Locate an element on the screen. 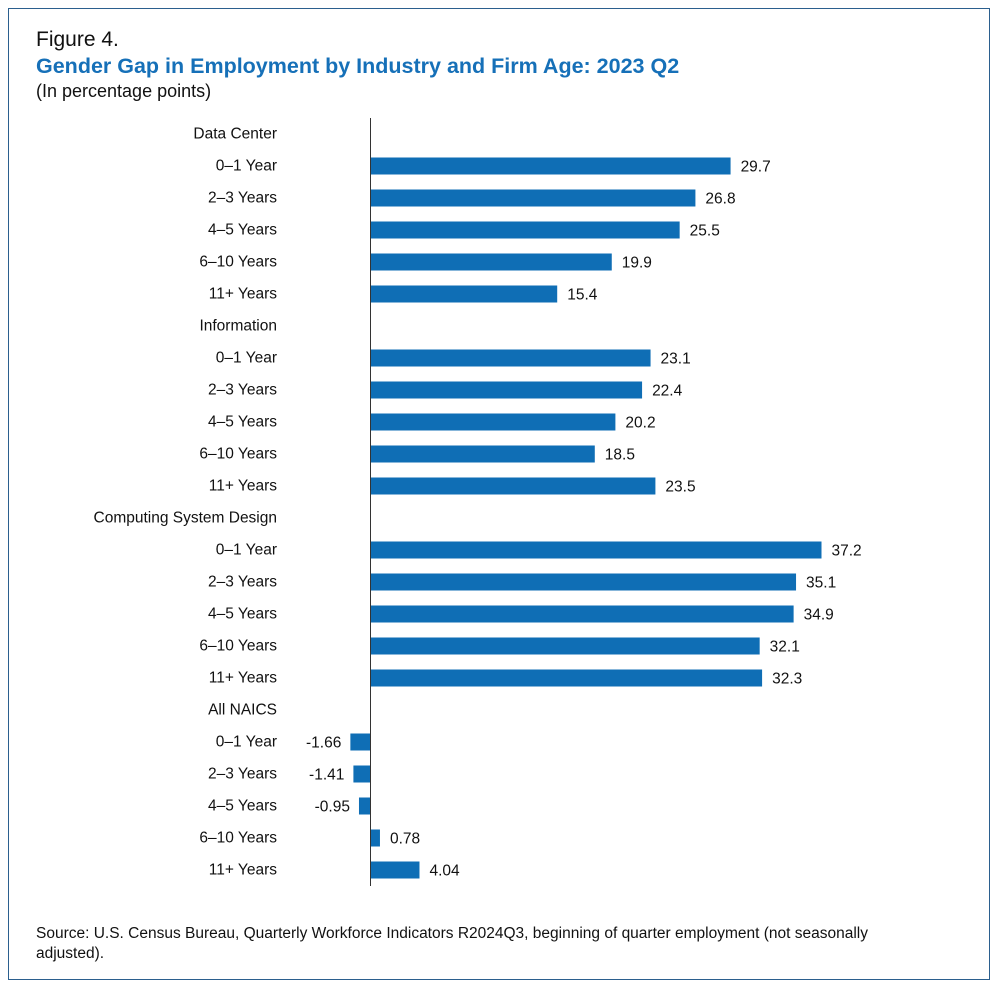 Image resolution: width=1000 pixels, height=989 pixels. data-label: 4.04 is located at coordinates (444, 871).